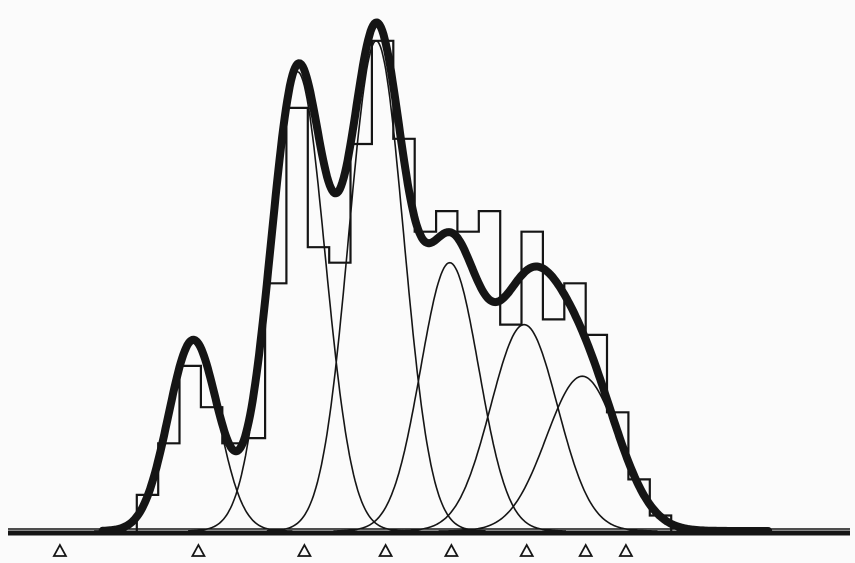 The image size is (855, 563). What do you see at coordinates (343, 550) in the screenshot?
I see `peak-markers` at bounding box center [343, 550].